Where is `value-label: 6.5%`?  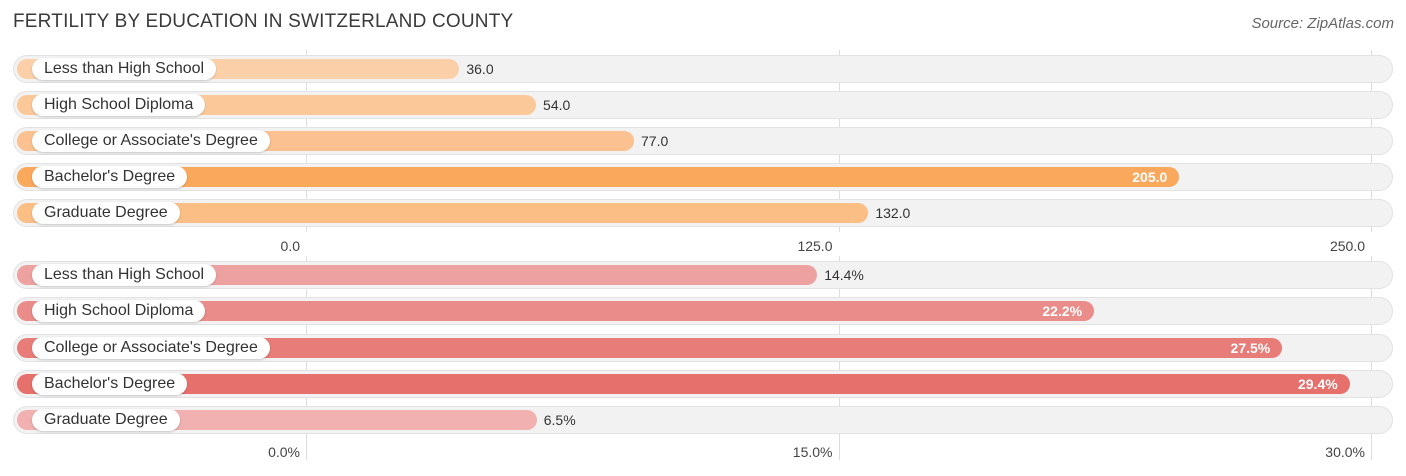
value-label: 6.5% is located at coordinates (559, 420).